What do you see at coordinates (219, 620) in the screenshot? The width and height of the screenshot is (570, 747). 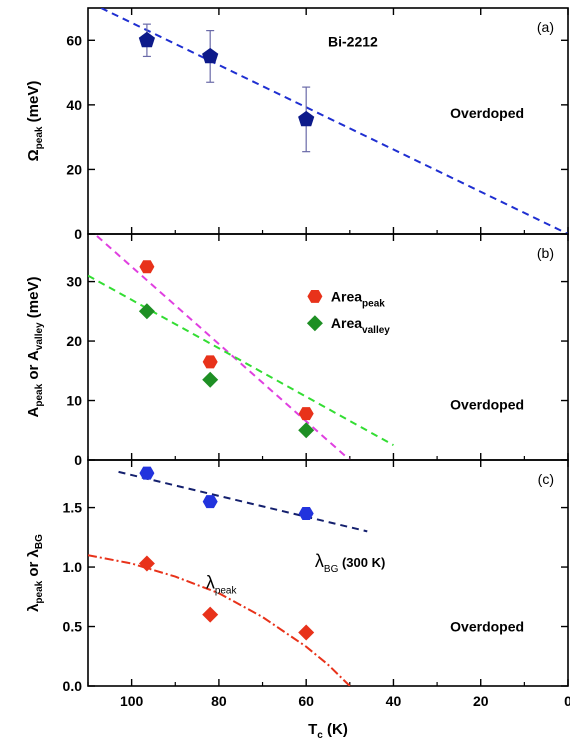 I see `panel-c-fit-curve` at bounding box center [219, 620].